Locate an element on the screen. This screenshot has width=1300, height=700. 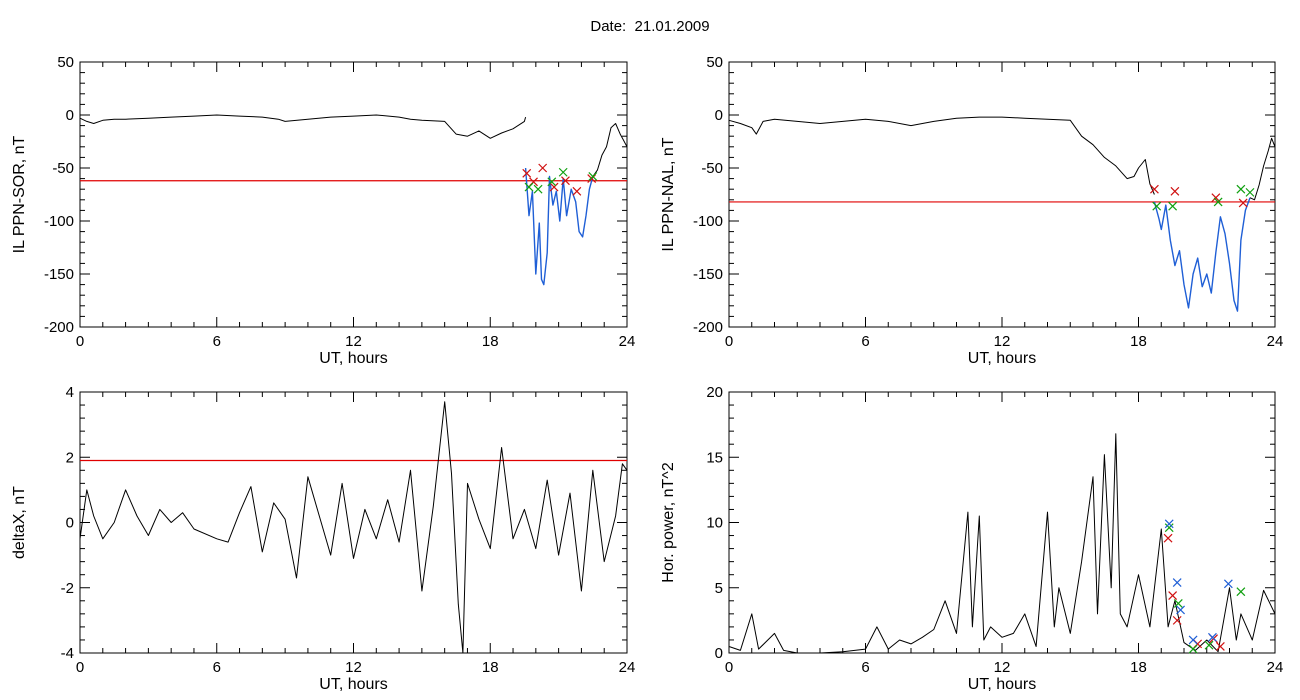
y-axis-title: deltaX, nT is located at coordinates (19, 522).